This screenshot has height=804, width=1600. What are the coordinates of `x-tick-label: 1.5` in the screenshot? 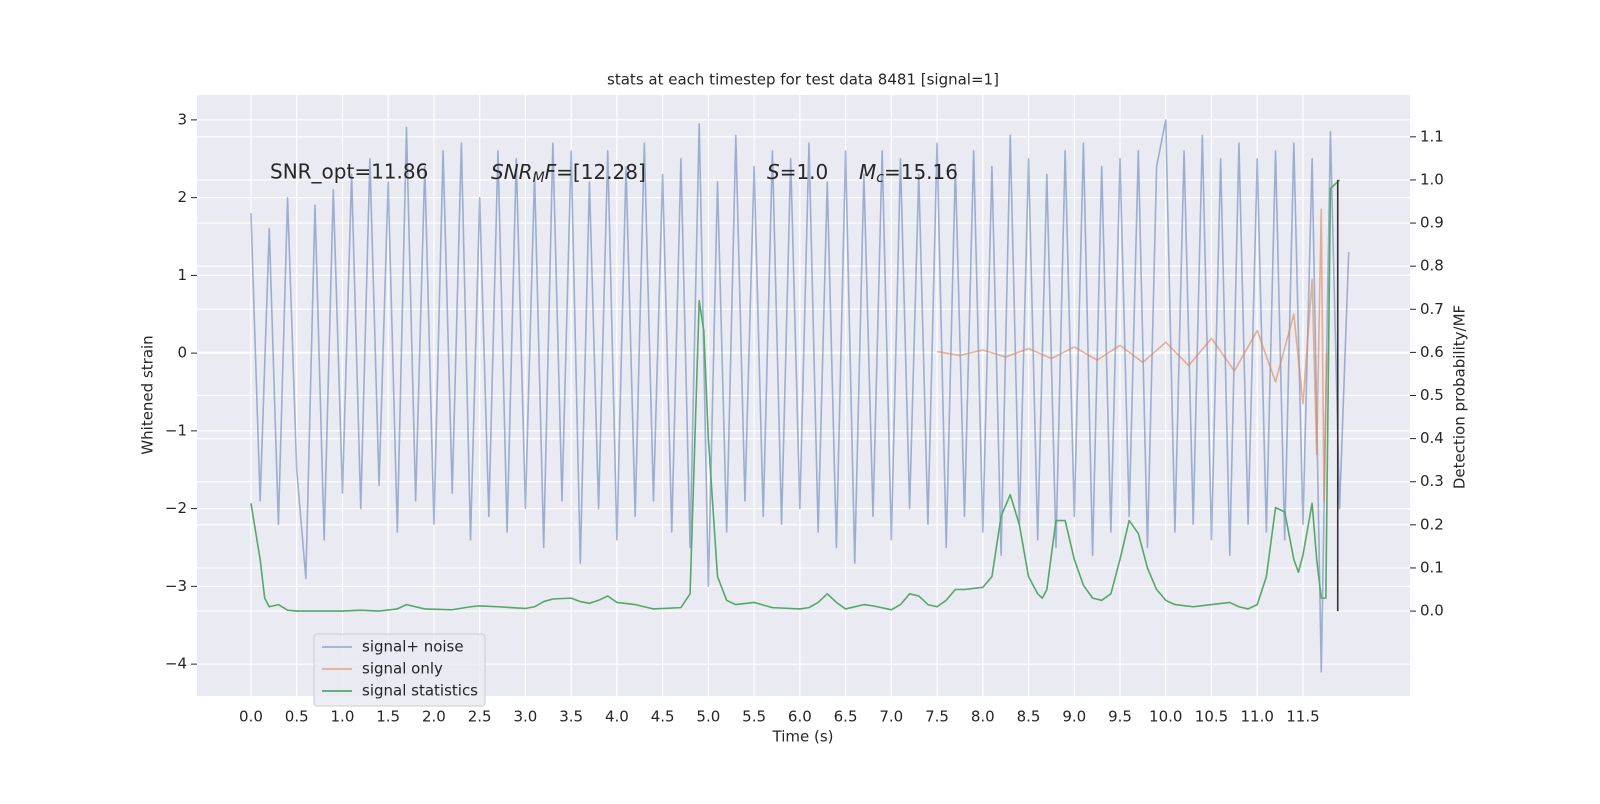 It's located at (388, 717).